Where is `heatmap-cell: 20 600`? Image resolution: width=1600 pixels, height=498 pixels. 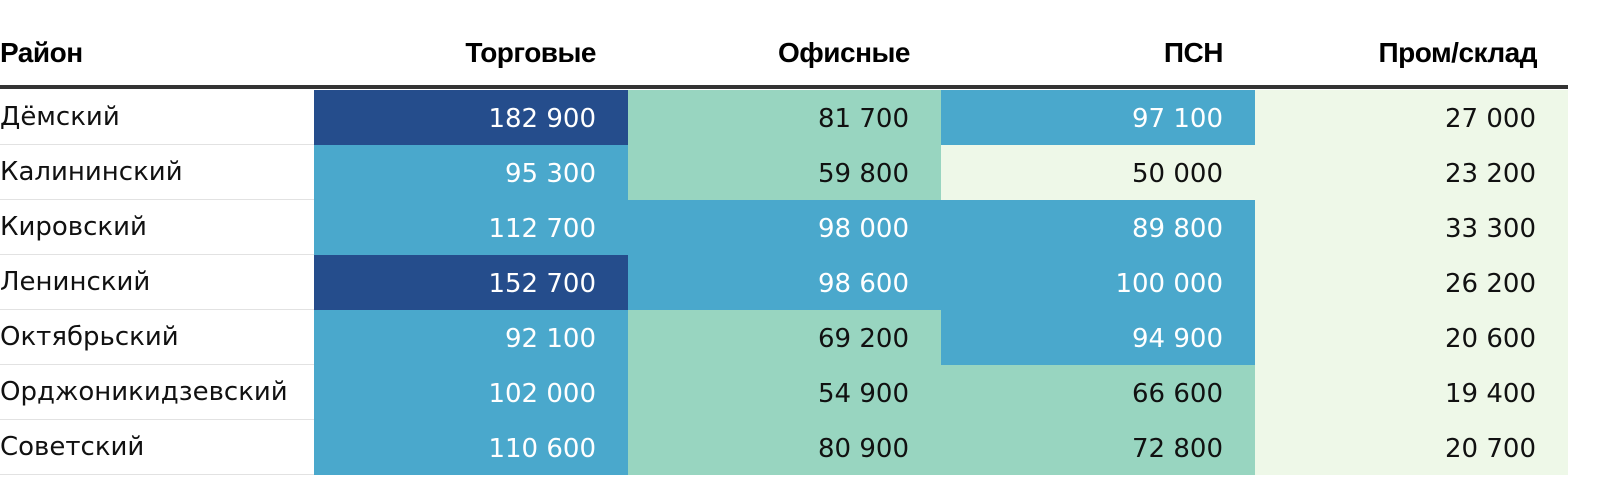
heatmap-cell: 20 600 is located at coordinates (1411, 337).